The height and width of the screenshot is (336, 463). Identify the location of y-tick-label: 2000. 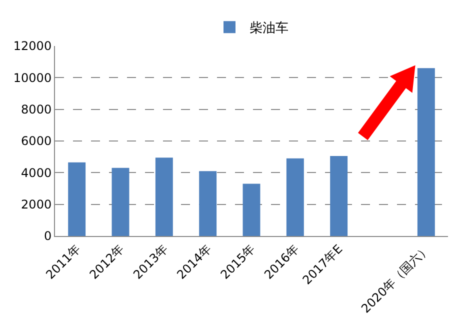
(36, 205).